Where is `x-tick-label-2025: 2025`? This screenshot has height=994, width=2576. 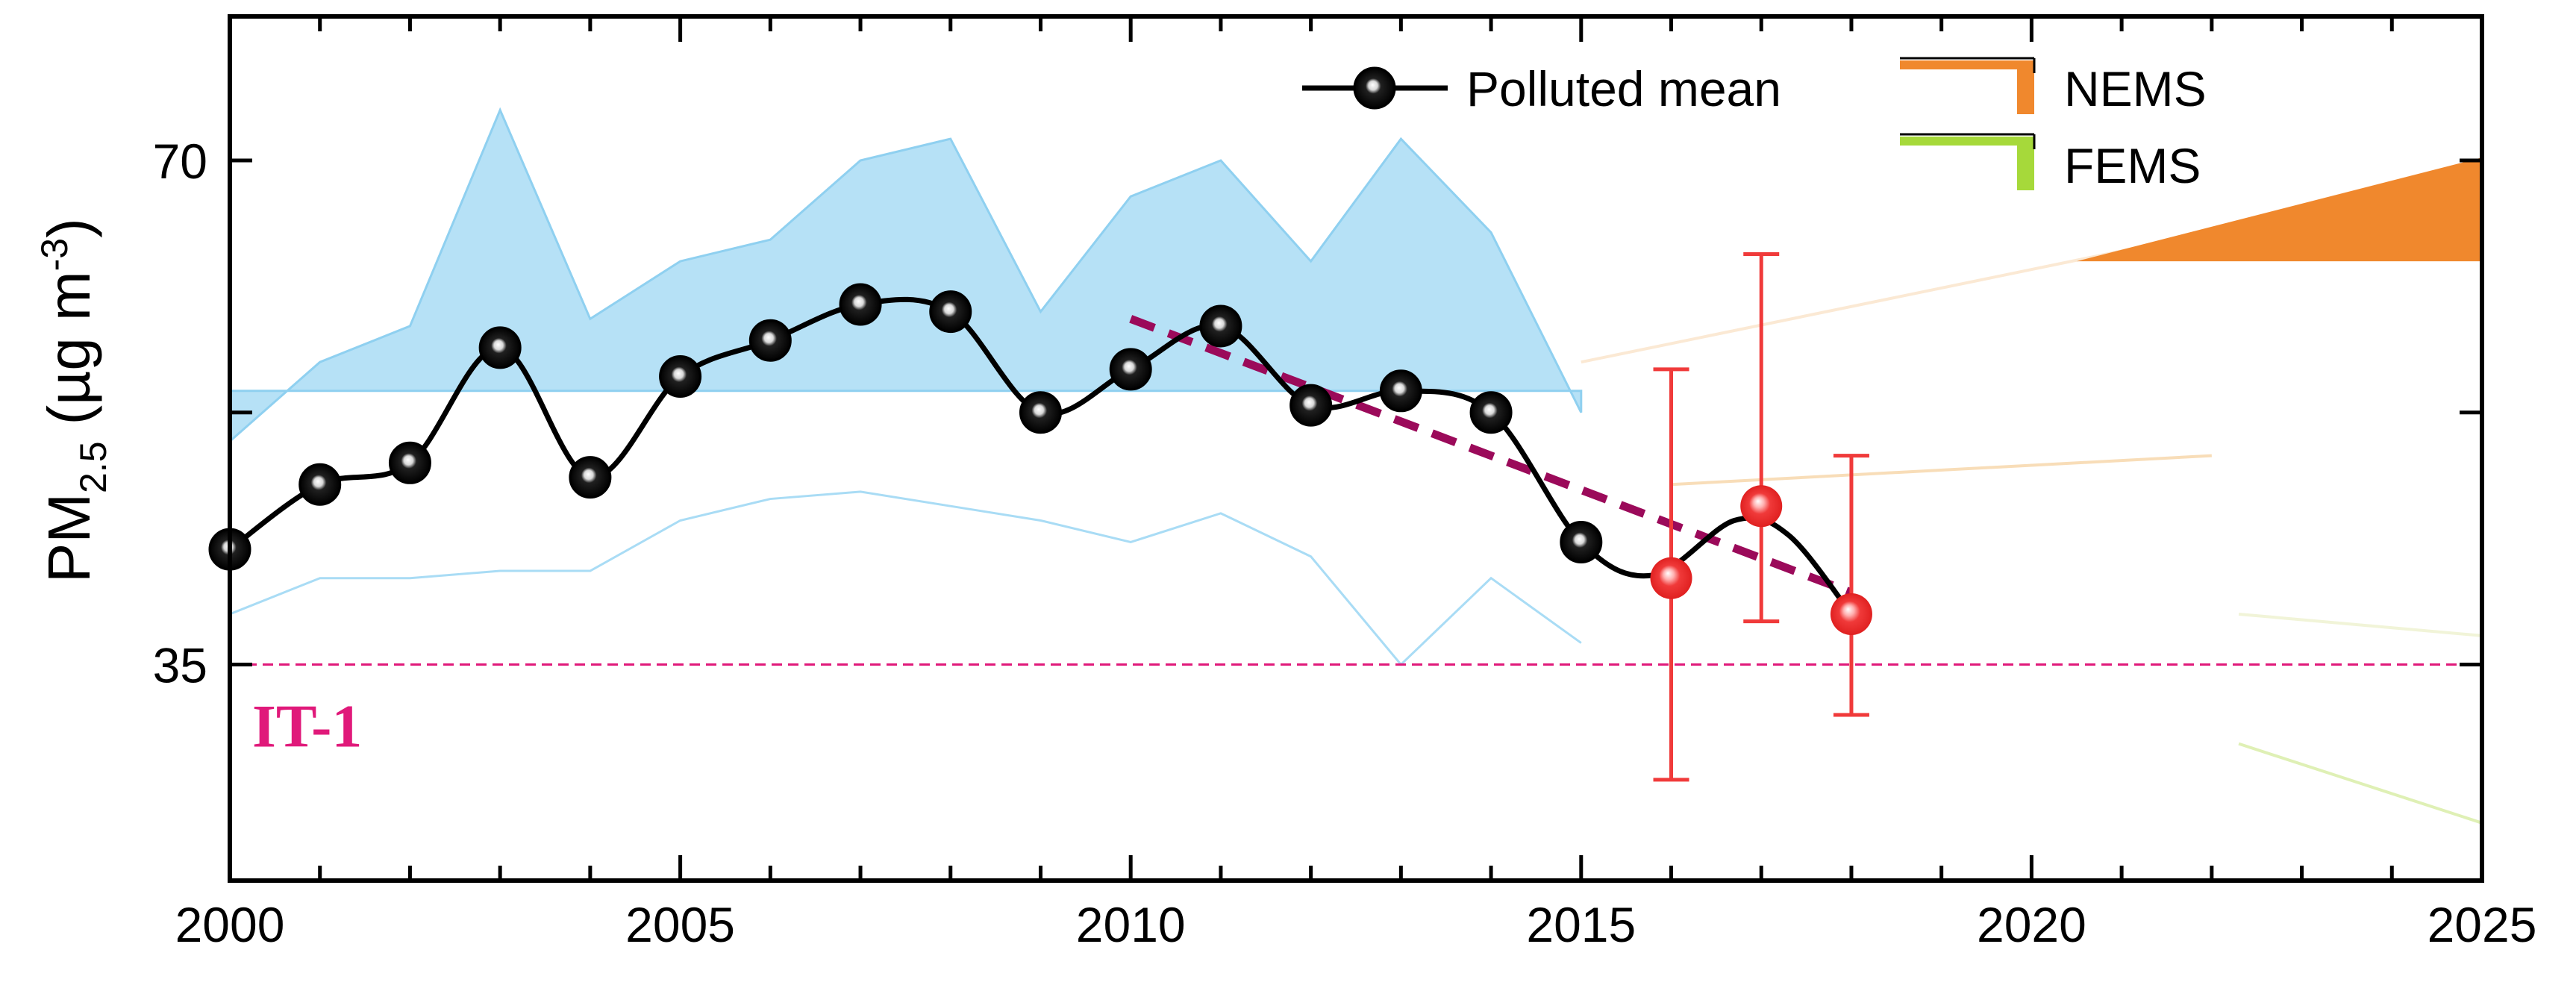 x-tick-label-2025: 2025 is located at coordinates (2482, 924).